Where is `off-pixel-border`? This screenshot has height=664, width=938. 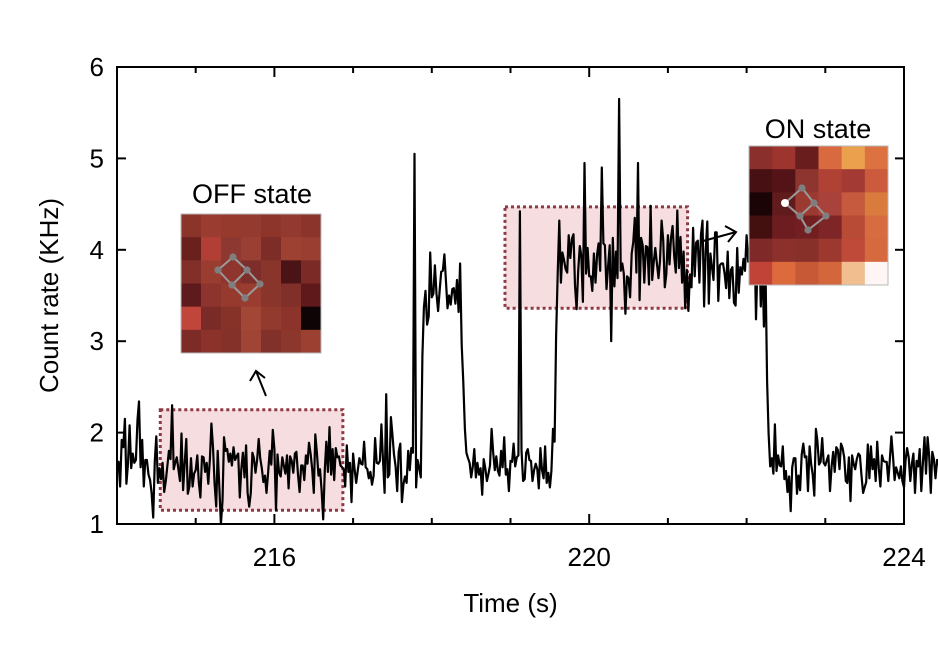 off-pixel-border is located at coordinates (251, 283).